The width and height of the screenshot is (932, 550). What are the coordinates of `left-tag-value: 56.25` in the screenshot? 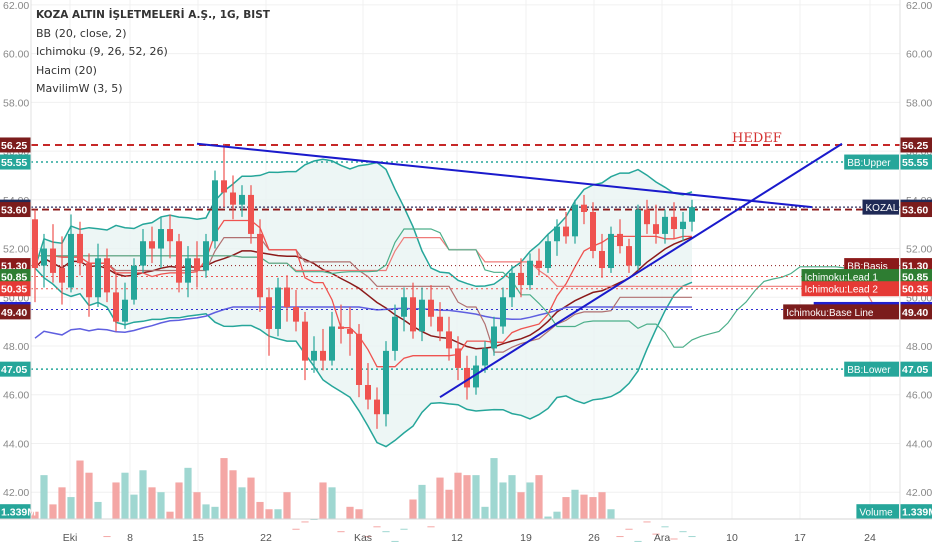 It's located at (14, 146).